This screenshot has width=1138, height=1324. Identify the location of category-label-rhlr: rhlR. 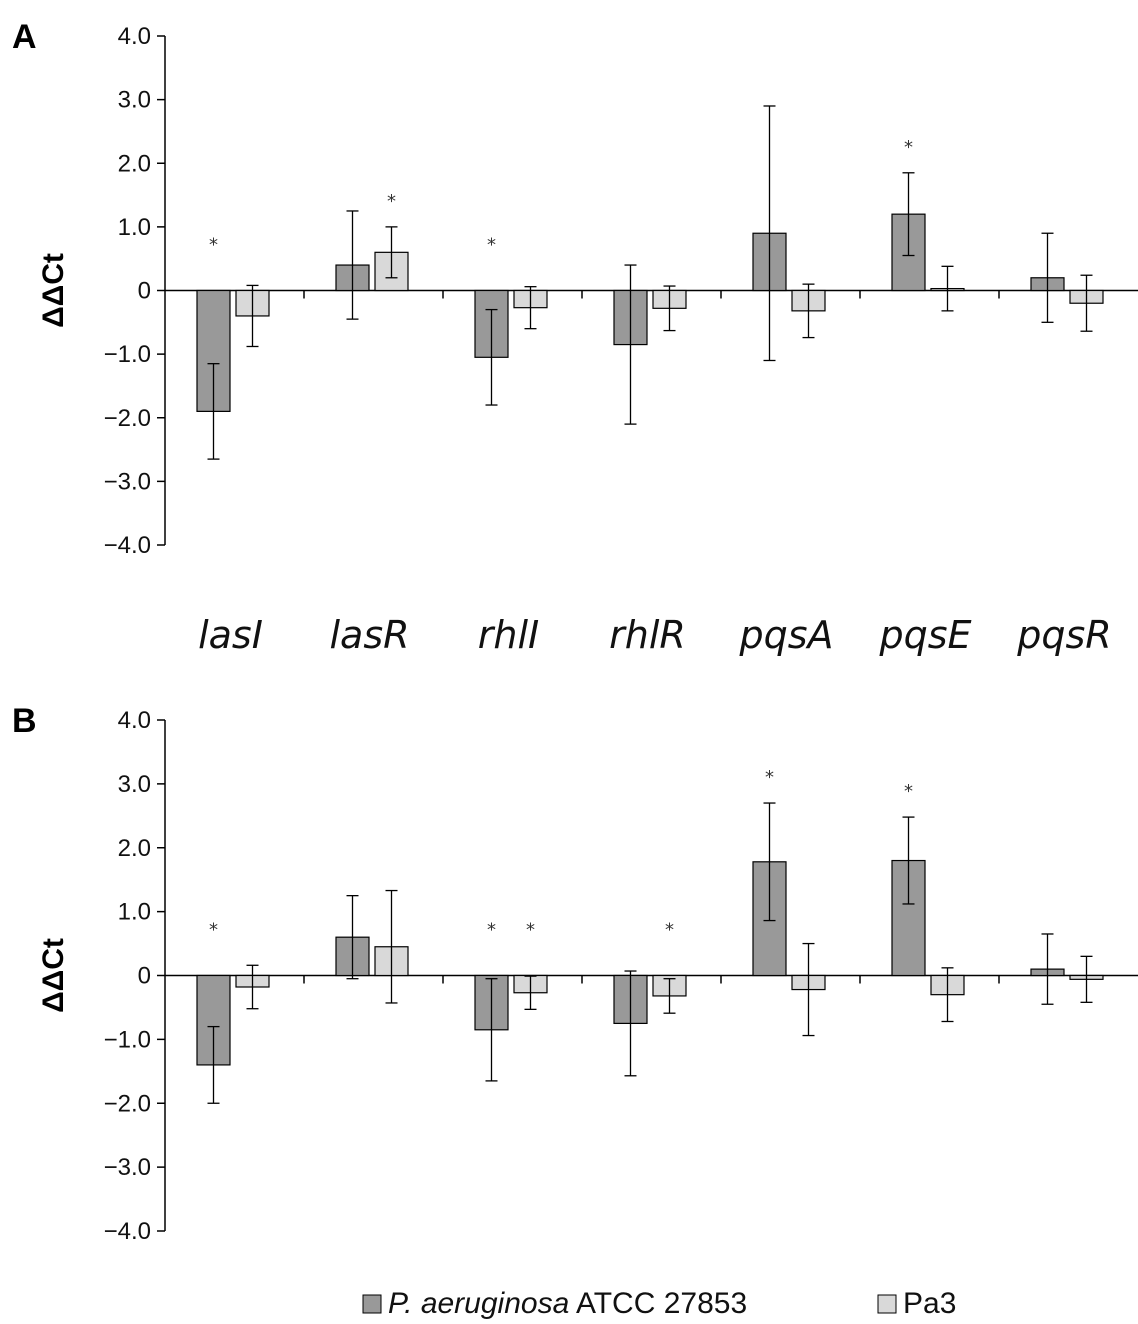
(647, 635).